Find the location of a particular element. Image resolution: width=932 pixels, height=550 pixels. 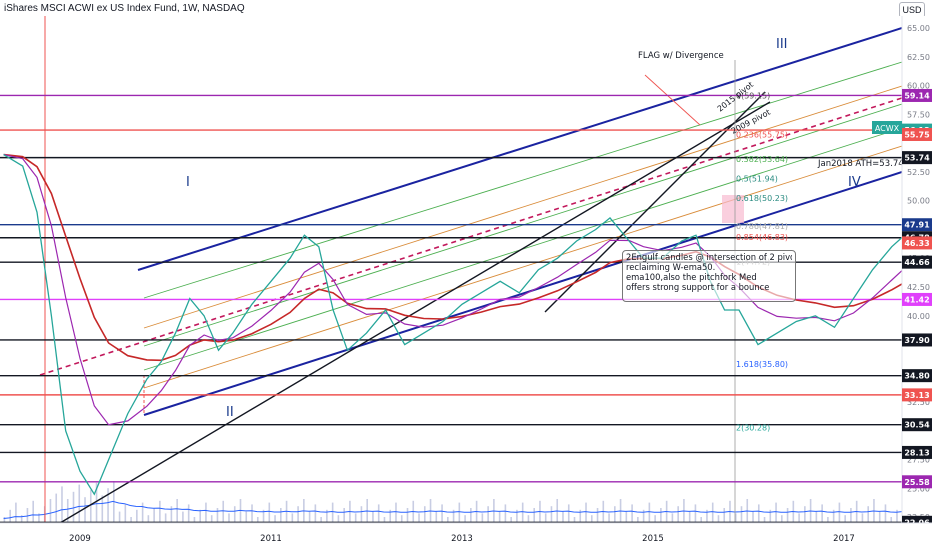

y-tick-11: 27.50 is located at coordinates (918, 460).